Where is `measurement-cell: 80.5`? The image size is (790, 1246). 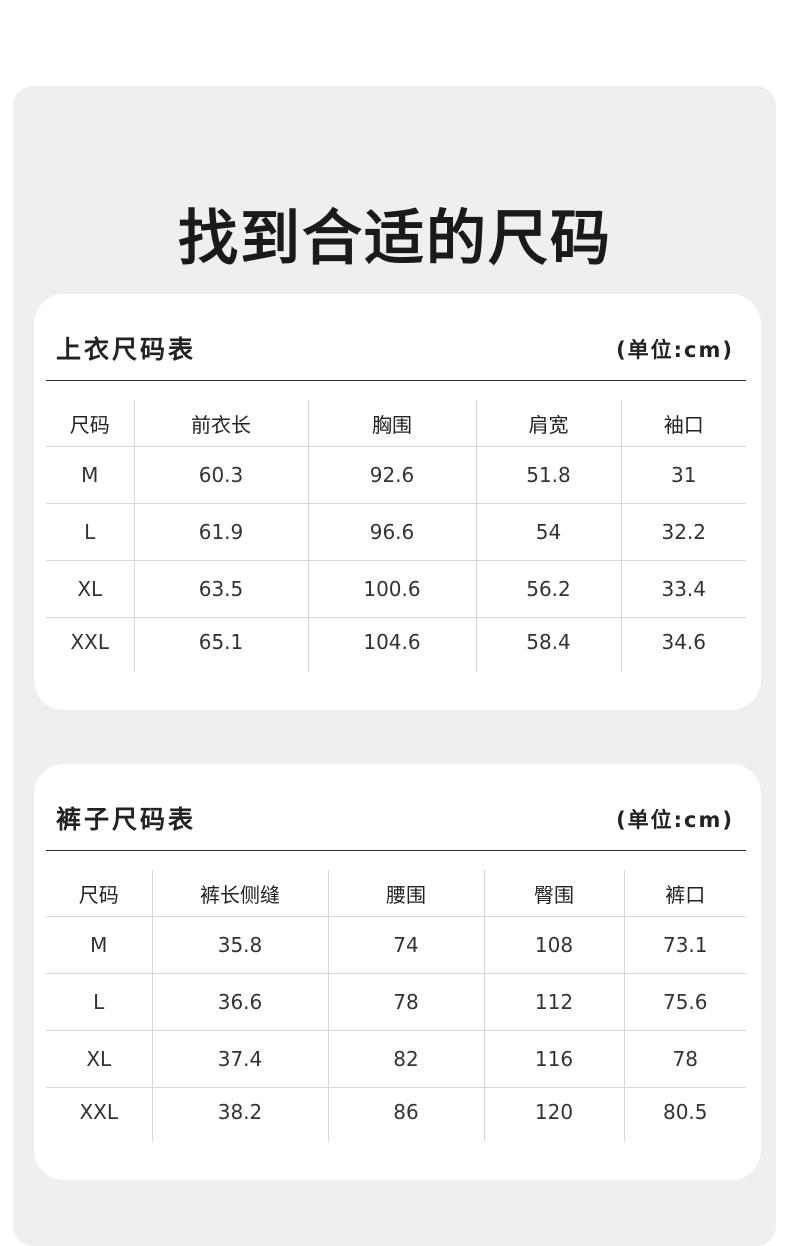
measurement-cell: 80.5 is located at coordinates (684, 1114).